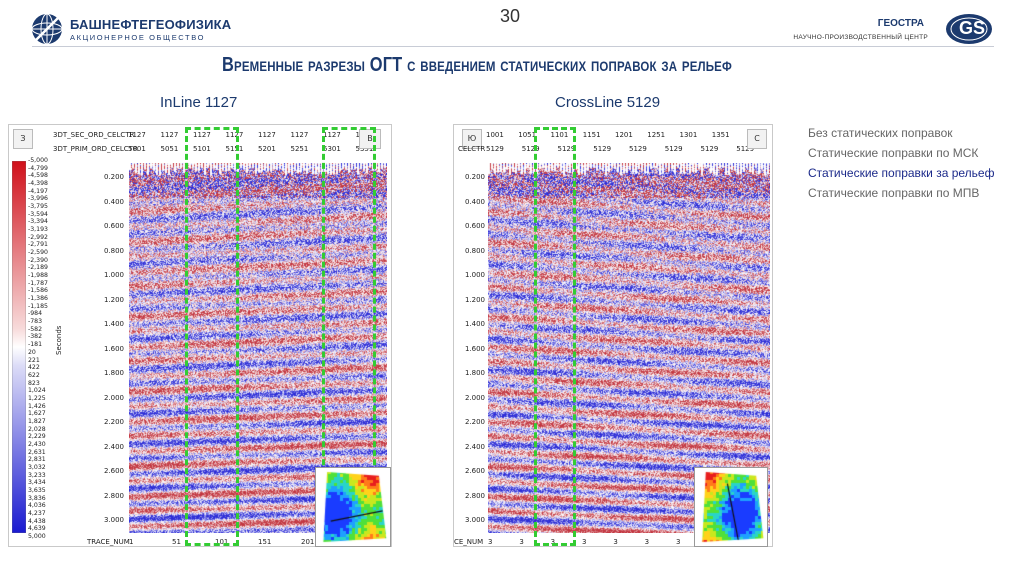 The width and height of the screenshot is (1024, 574). Describe the element at coordinates (880, 133) in the screenshot. I see `legend-item: Без статических поправок` at that location.